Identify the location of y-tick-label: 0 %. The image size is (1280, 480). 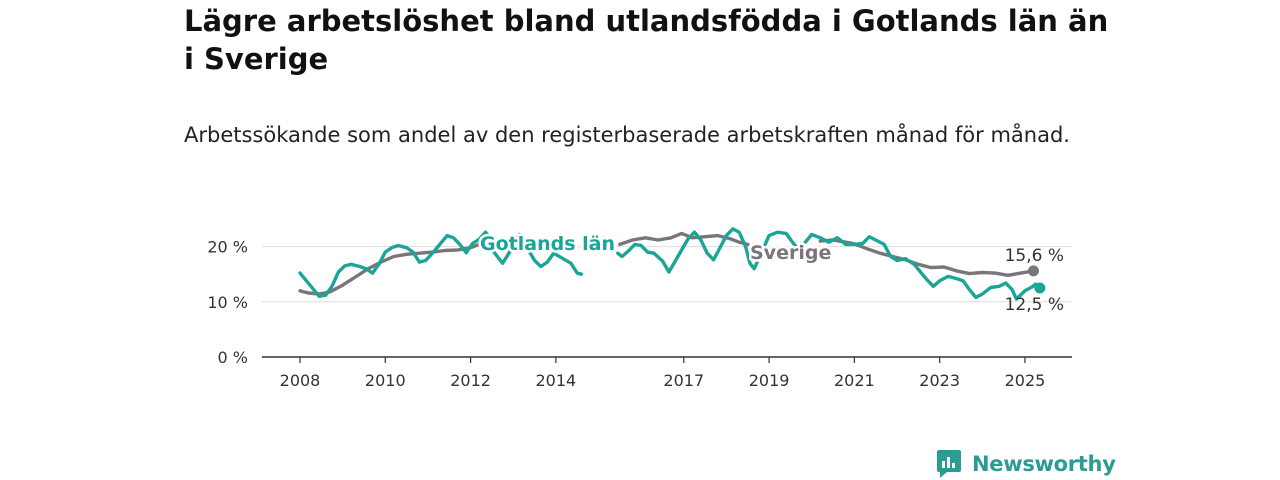
(233, 357).